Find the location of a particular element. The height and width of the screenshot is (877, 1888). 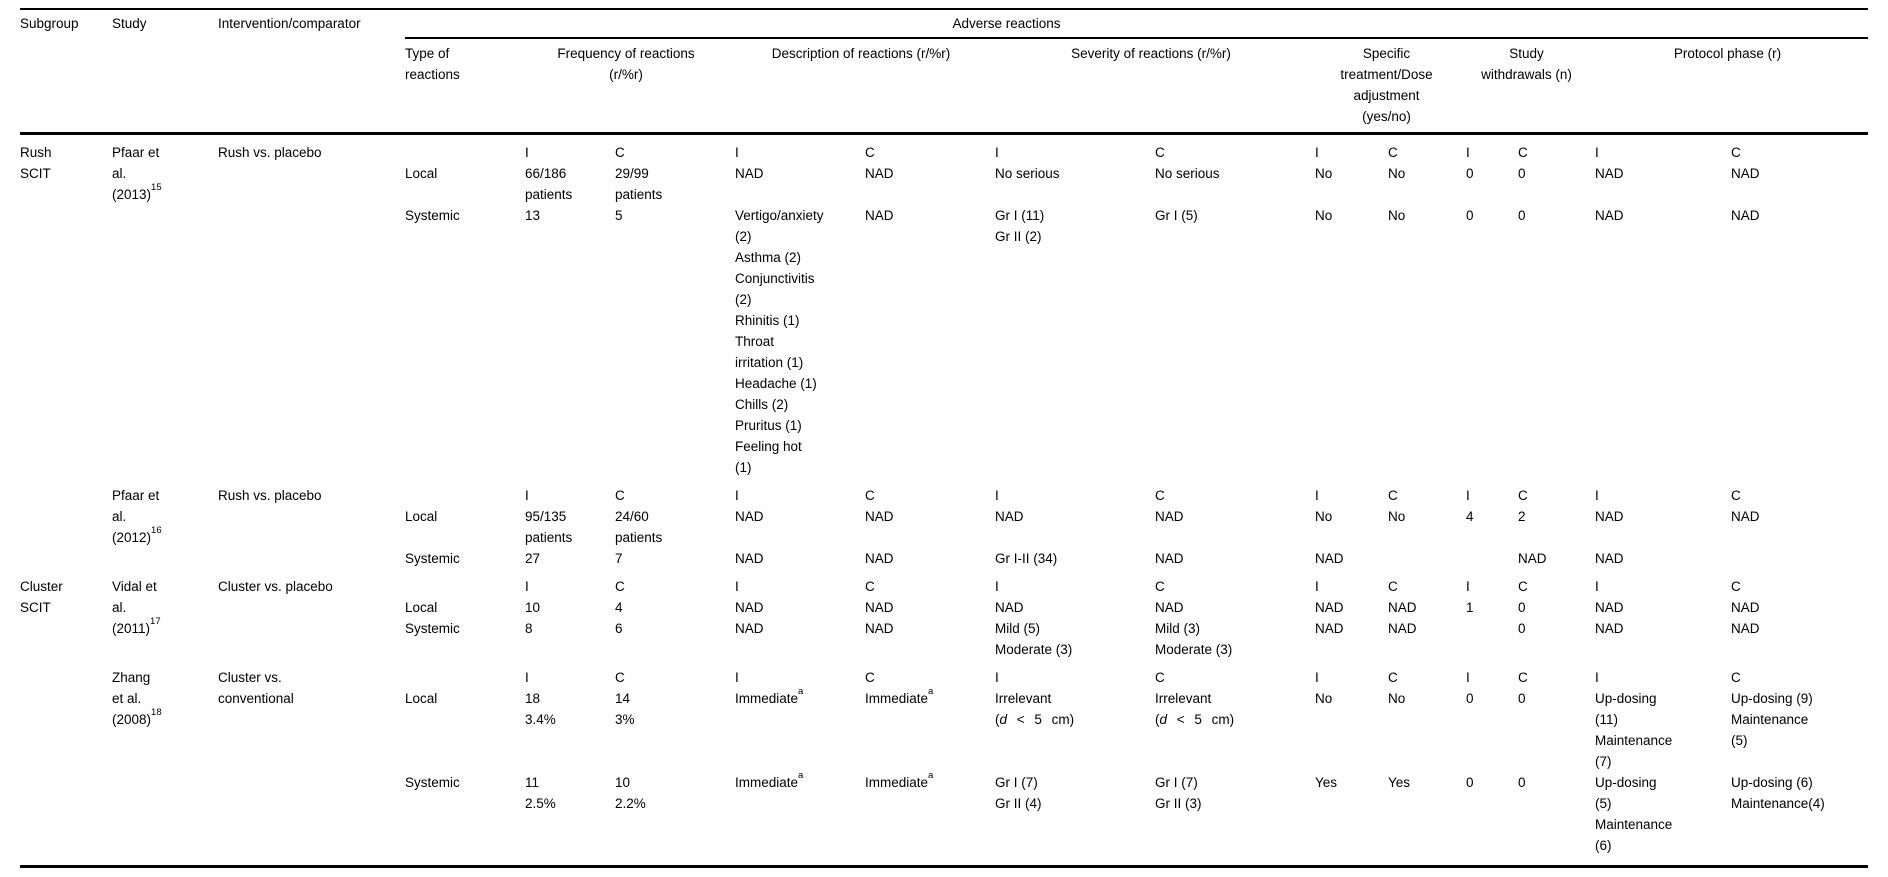

cell-line: irritation (1) is located at coordinates (769, 362).